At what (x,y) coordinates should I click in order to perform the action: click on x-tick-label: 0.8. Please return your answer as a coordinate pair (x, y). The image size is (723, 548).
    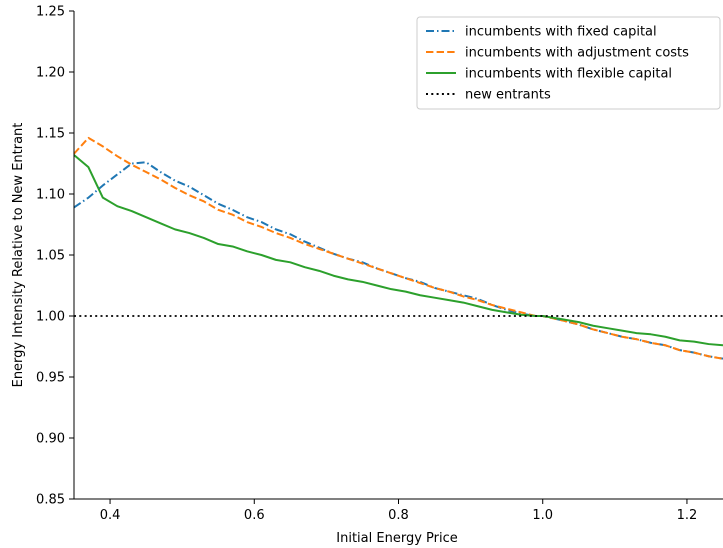
    Looking at the image, I should click on (398, 515).